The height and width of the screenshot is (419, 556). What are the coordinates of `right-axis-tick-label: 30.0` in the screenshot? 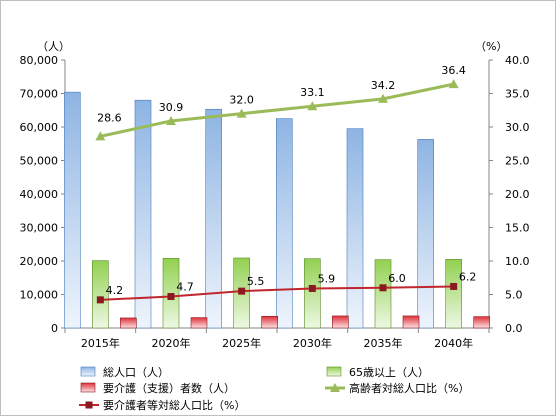 It's located at (517, 127).